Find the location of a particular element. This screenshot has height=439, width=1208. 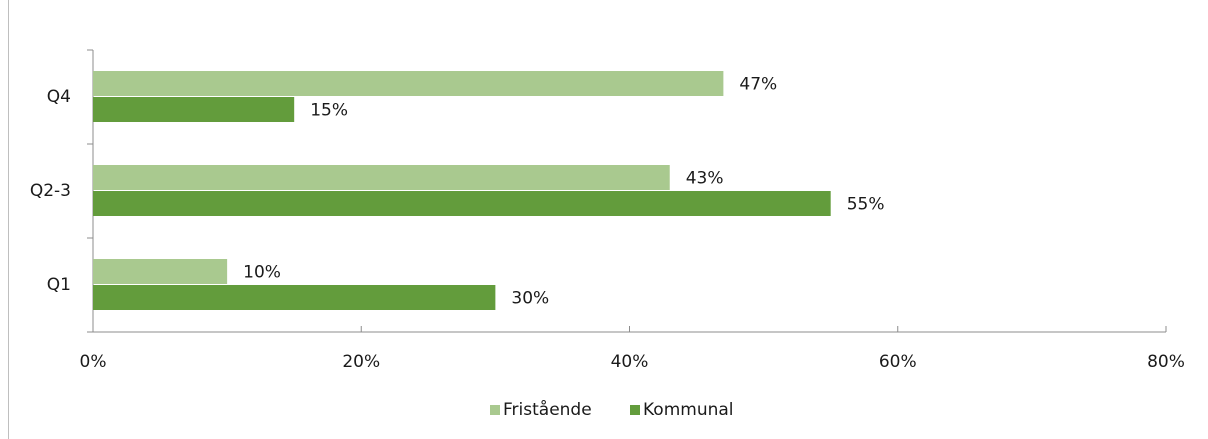

y-tick-label: Q4 is located at coordinates (59, 97).